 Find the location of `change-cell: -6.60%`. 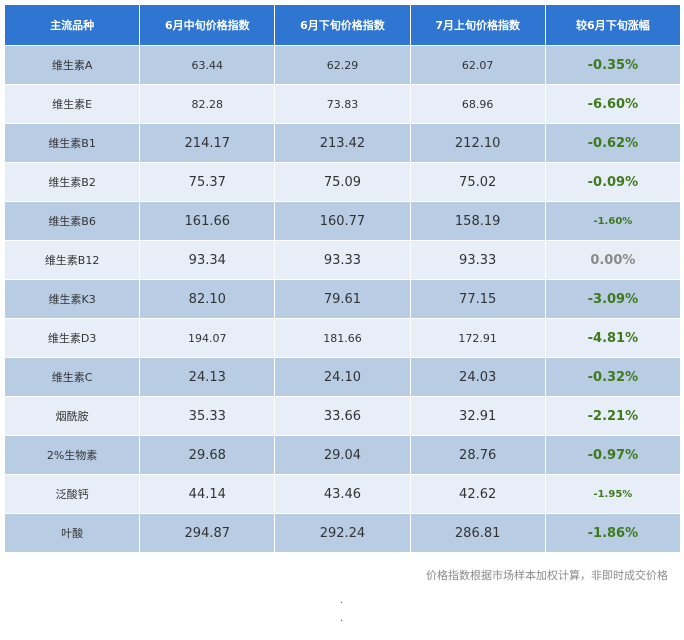

change-cell: -6.60% is located at coordinates (613, 104).